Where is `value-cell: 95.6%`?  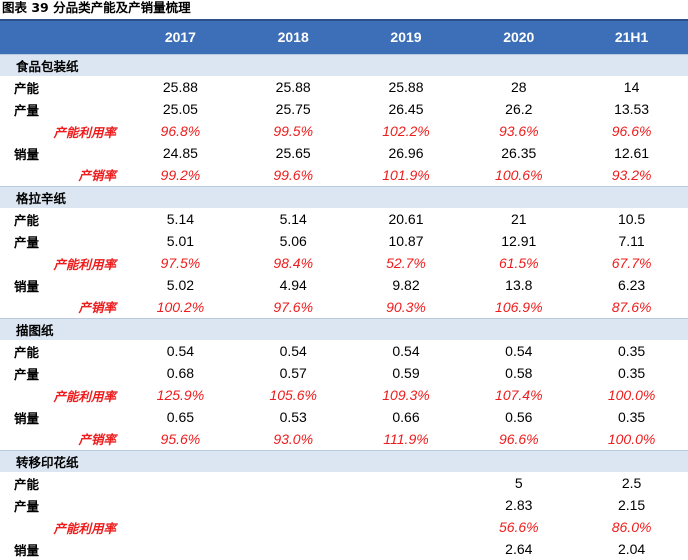
value-cell: 95.6% is located at coordinates (180, 438).